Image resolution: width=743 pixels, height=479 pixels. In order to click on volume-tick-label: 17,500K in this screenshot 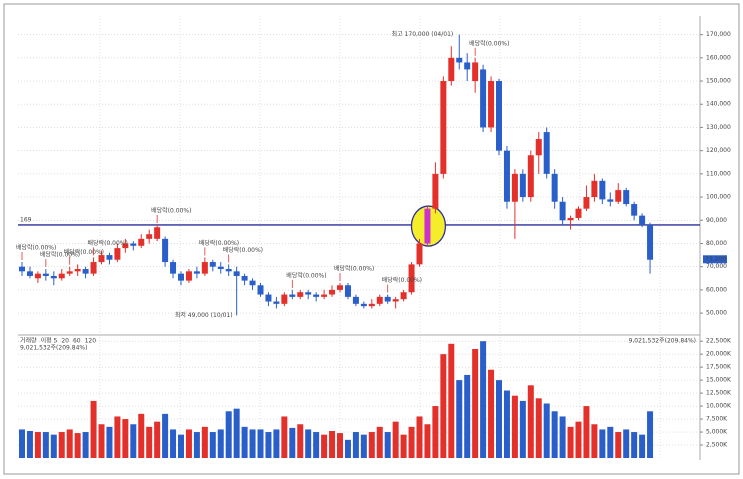, I will do `click(719, 367)`.